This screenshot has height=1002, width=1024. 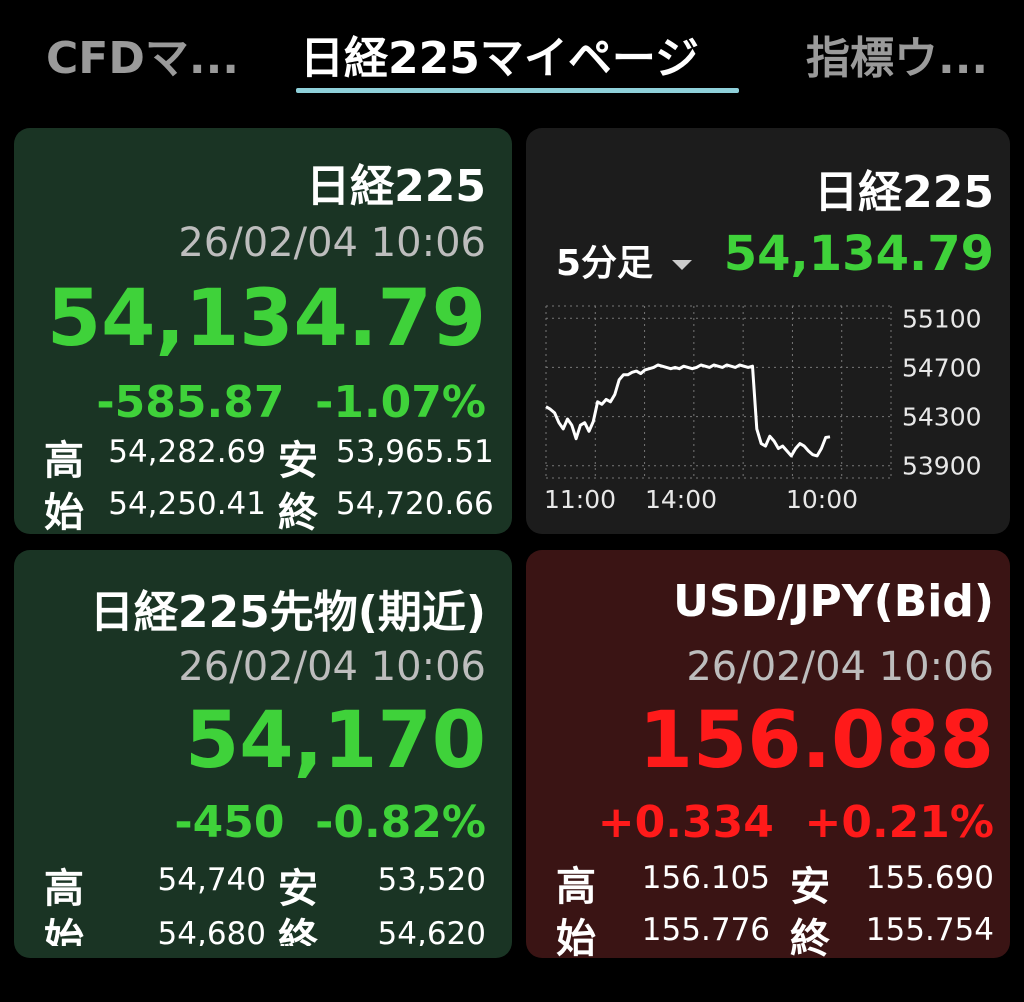 What do you see at coordinates (688, 410) in the screenshot?
I see `price-line` at bounding box center [688, 410].